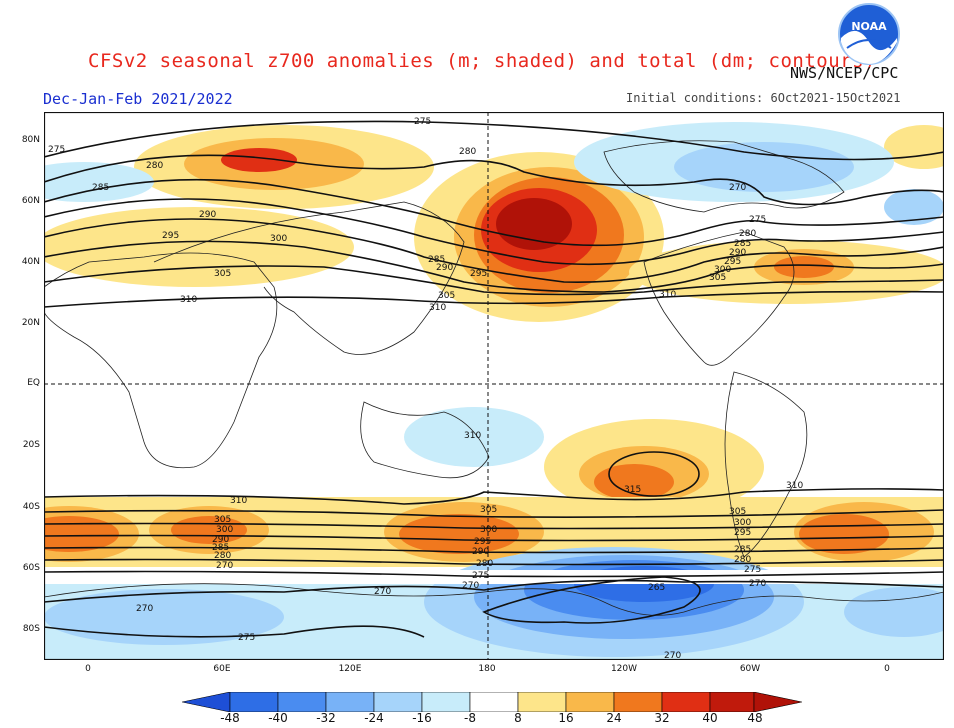 Image resolution: width=954 pixels, height=728 pixels. What do you see at coordinates (742, 244) in the screenshot?
I see `contour-label-285-c: 285` at bounding box center [742, 244].